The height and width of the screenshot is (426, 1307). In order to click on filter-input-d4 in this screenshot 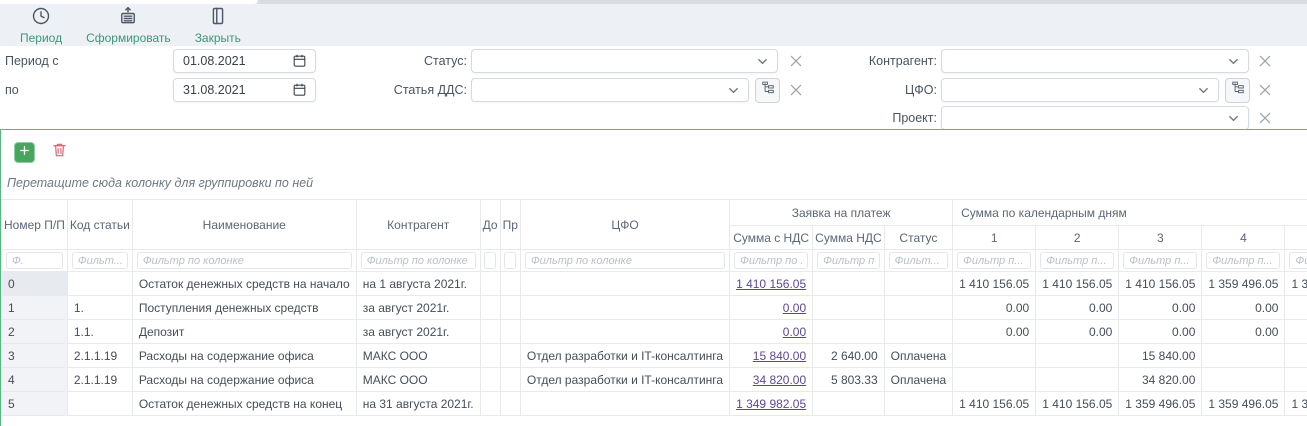, I will do `click(1243, 260)`.